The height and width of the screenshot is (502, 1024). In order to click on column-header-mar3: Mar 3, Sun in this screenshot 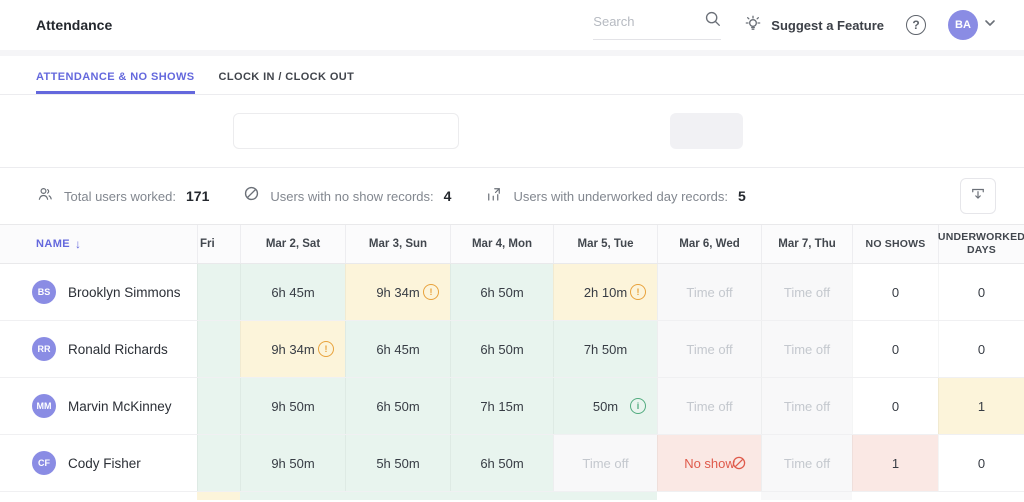, I will do `click(397, 244)`.